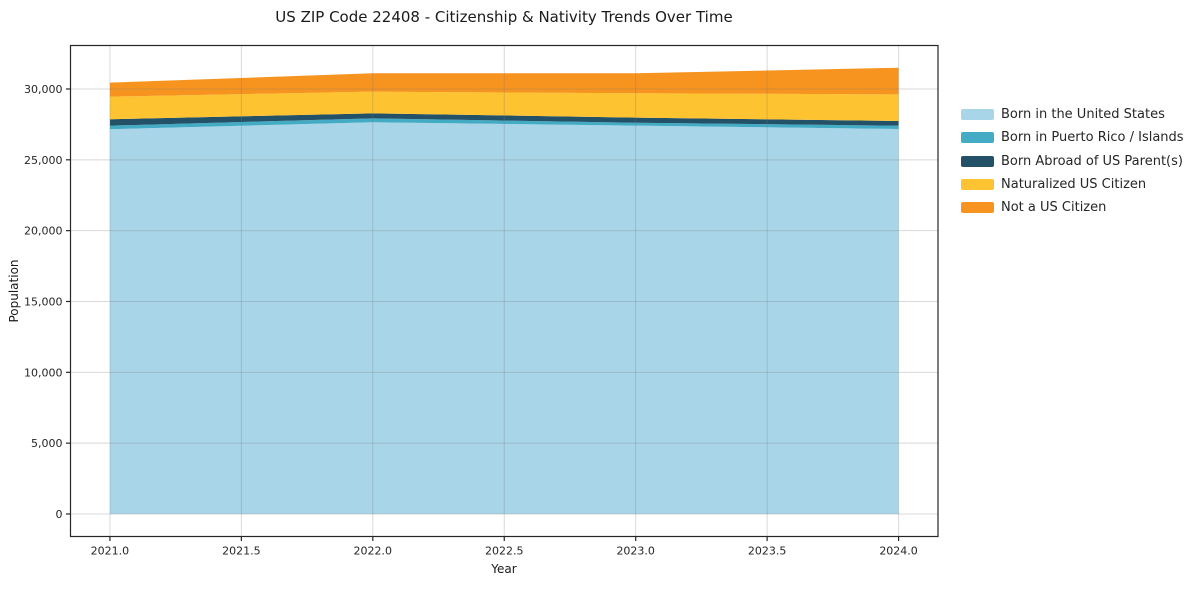 Image resolution: width=1189 pixels, height=590 pixels. What do you see at coordinates (504, 106) in the screenshot?
I see `area-naturalized-us-citizen` at bounding box center [504, 106].